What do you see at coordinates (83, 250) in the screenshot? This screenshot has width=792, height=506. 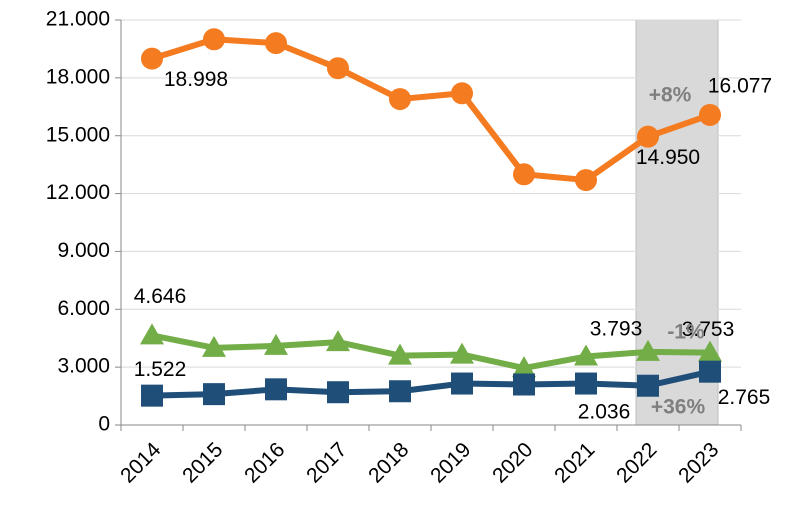 I see `y-tick-label: 9.000` at bounding box center [83, 250].